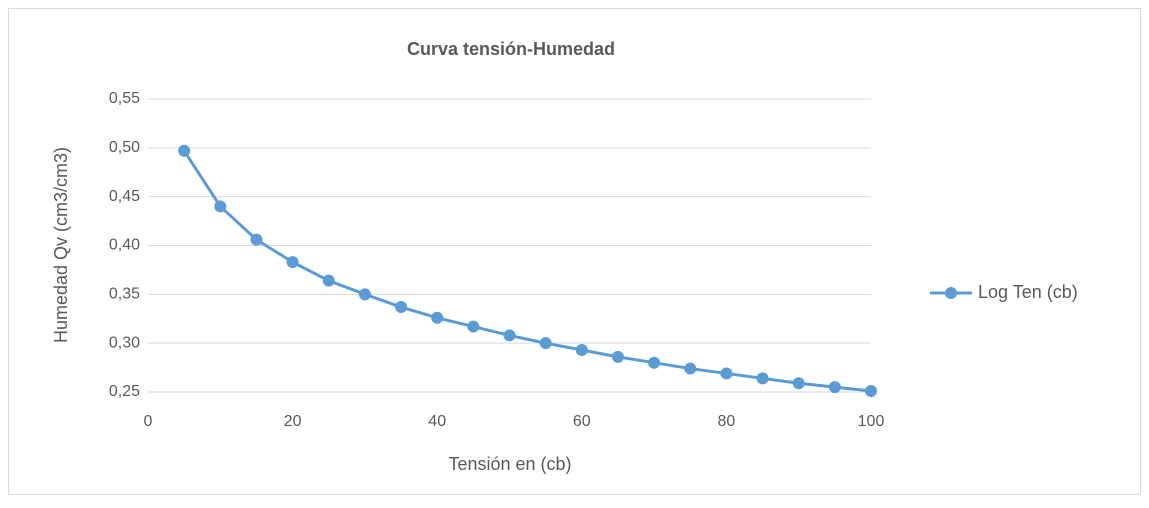  What do you see at coordinates (509, 464) in the screenshot?
I see `x-axis-label: Tensión en (cb)` at bounding box center [509, 464].